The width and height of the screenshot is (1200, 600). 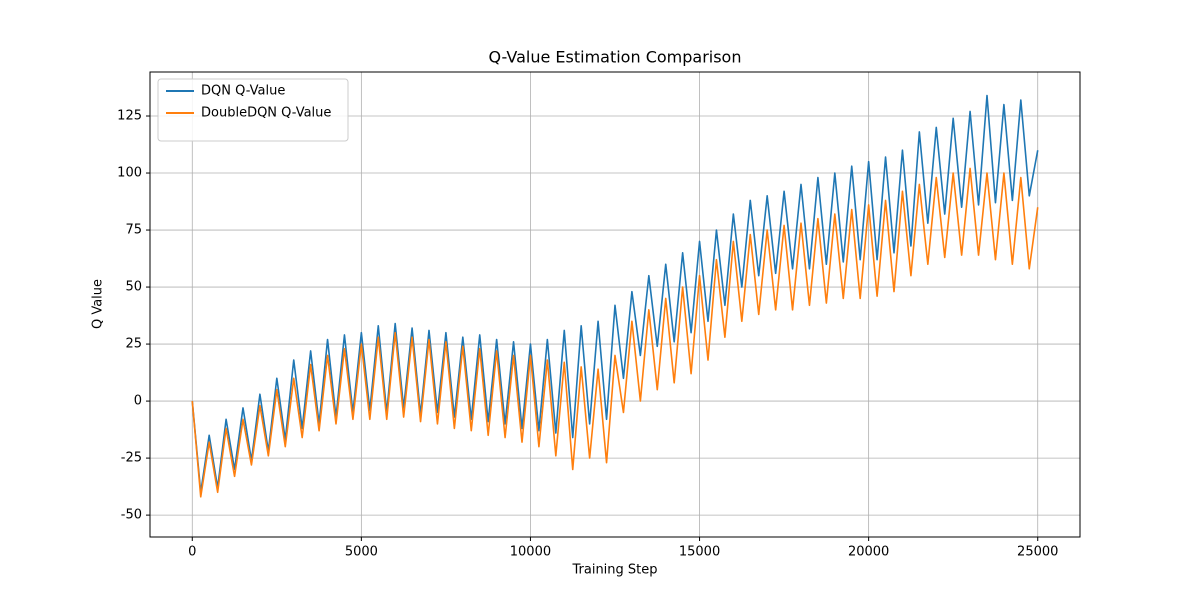 I want to click on y-tick-label: 0, so click(x=138, y=401).